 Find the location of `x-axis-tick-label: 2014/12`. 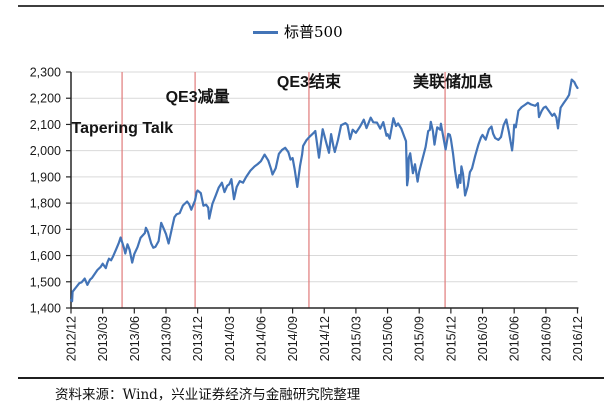

x-axis-tick-label: 2014/12 is located at coordinates (325, 338).